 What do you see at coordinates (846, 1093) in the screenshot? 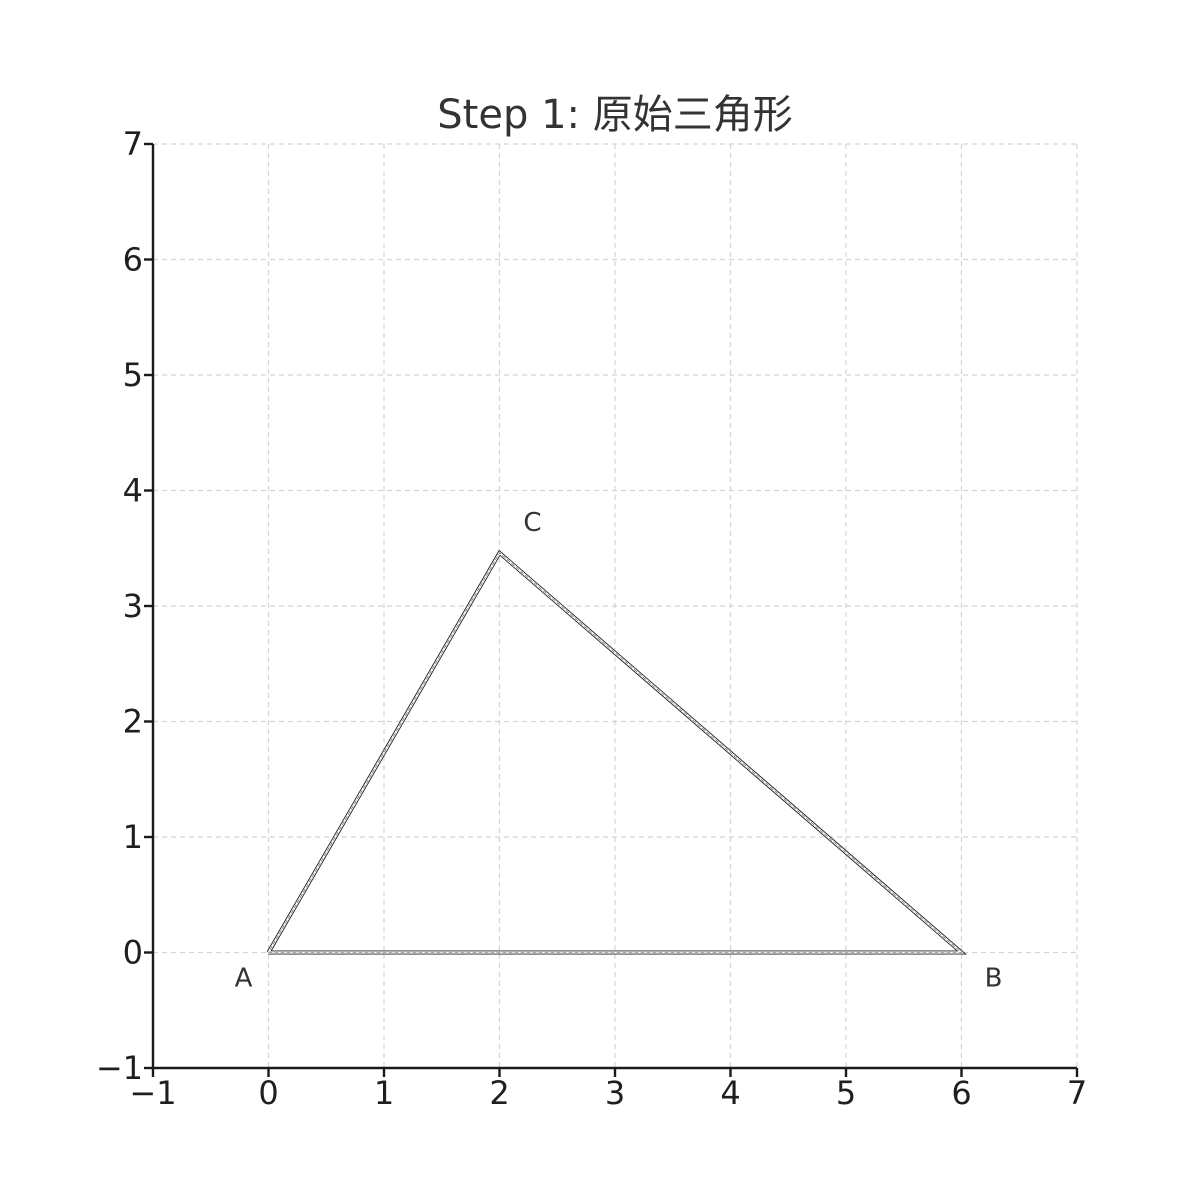
I see `x-tick-label: 5` at bounding box center [846, 1093].